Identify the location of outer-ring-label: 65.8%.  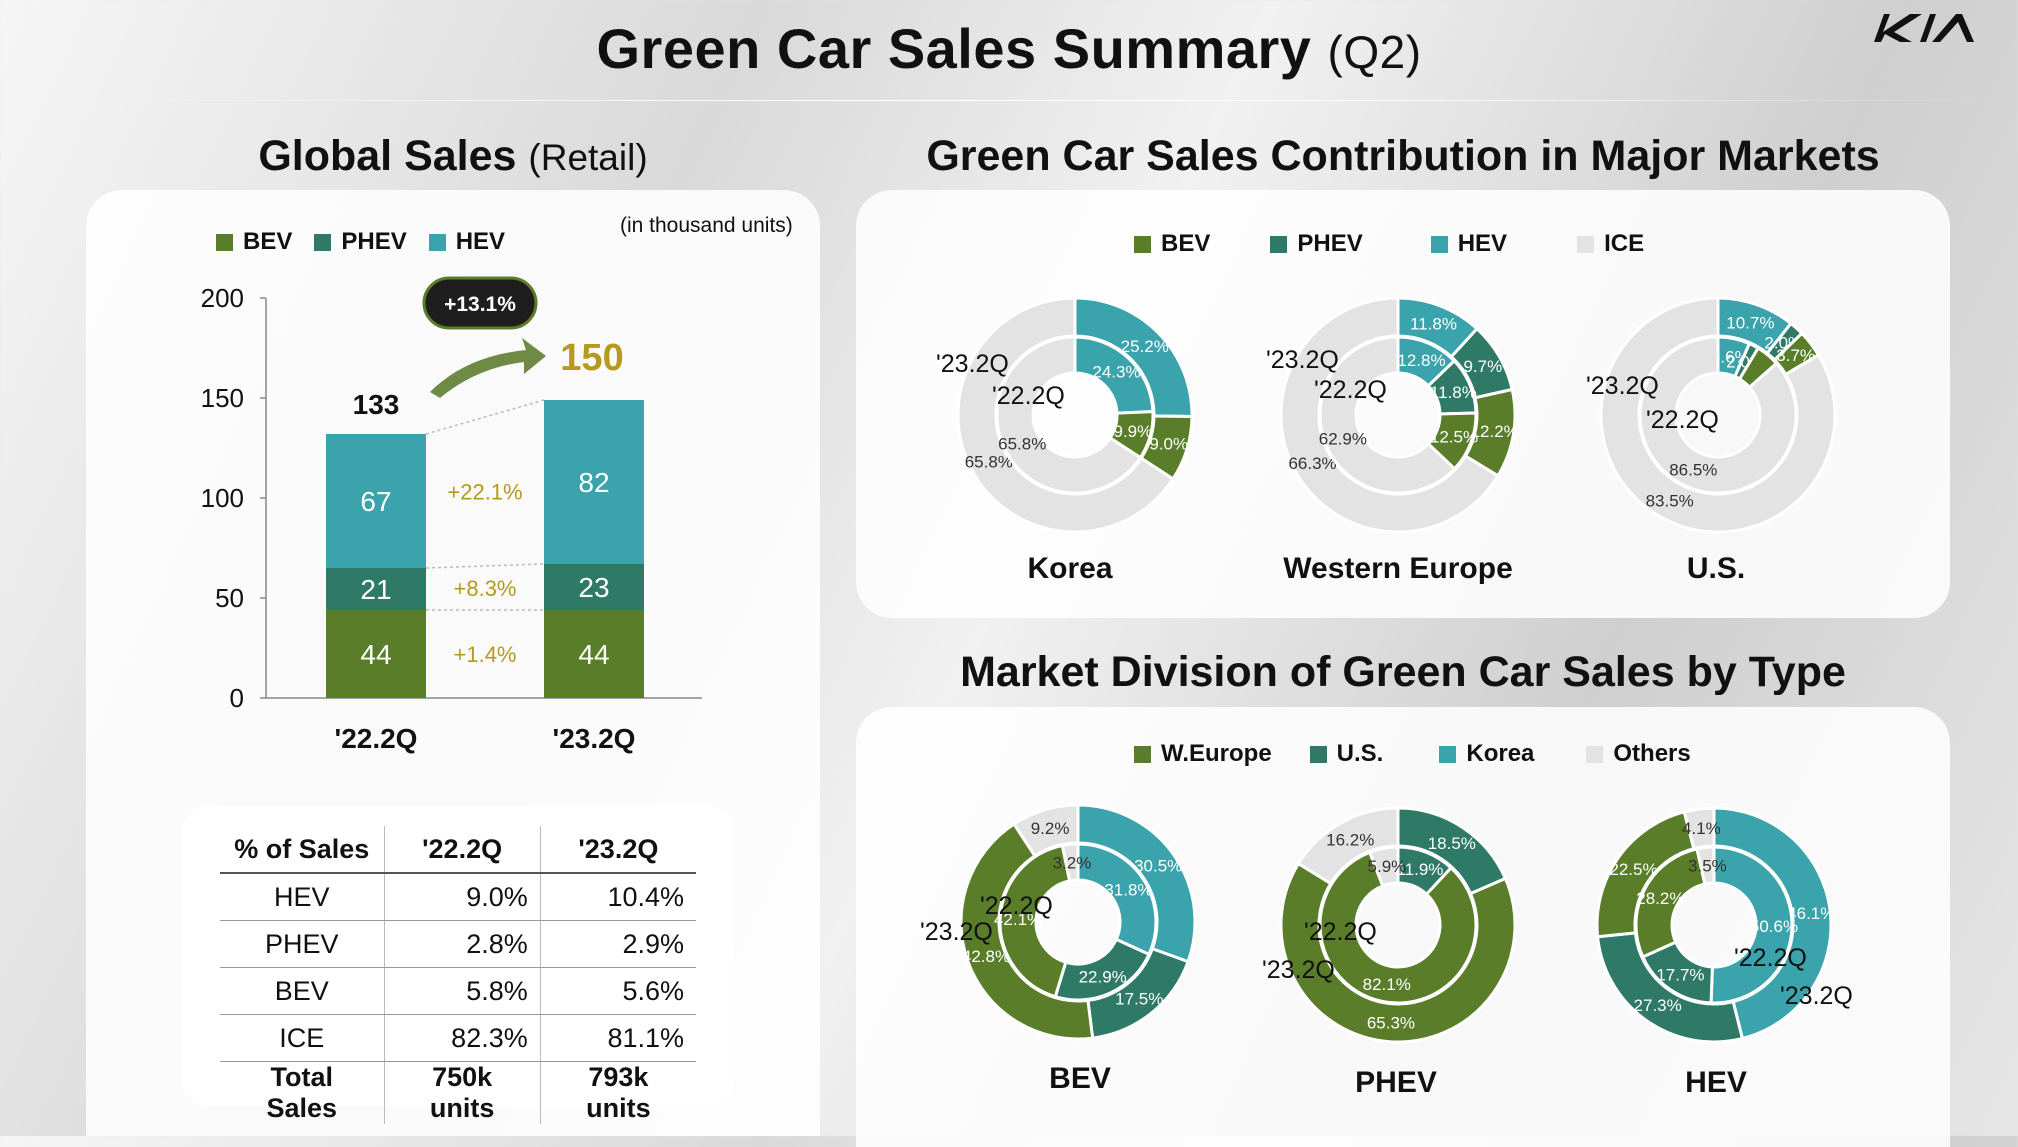
(989, 462).